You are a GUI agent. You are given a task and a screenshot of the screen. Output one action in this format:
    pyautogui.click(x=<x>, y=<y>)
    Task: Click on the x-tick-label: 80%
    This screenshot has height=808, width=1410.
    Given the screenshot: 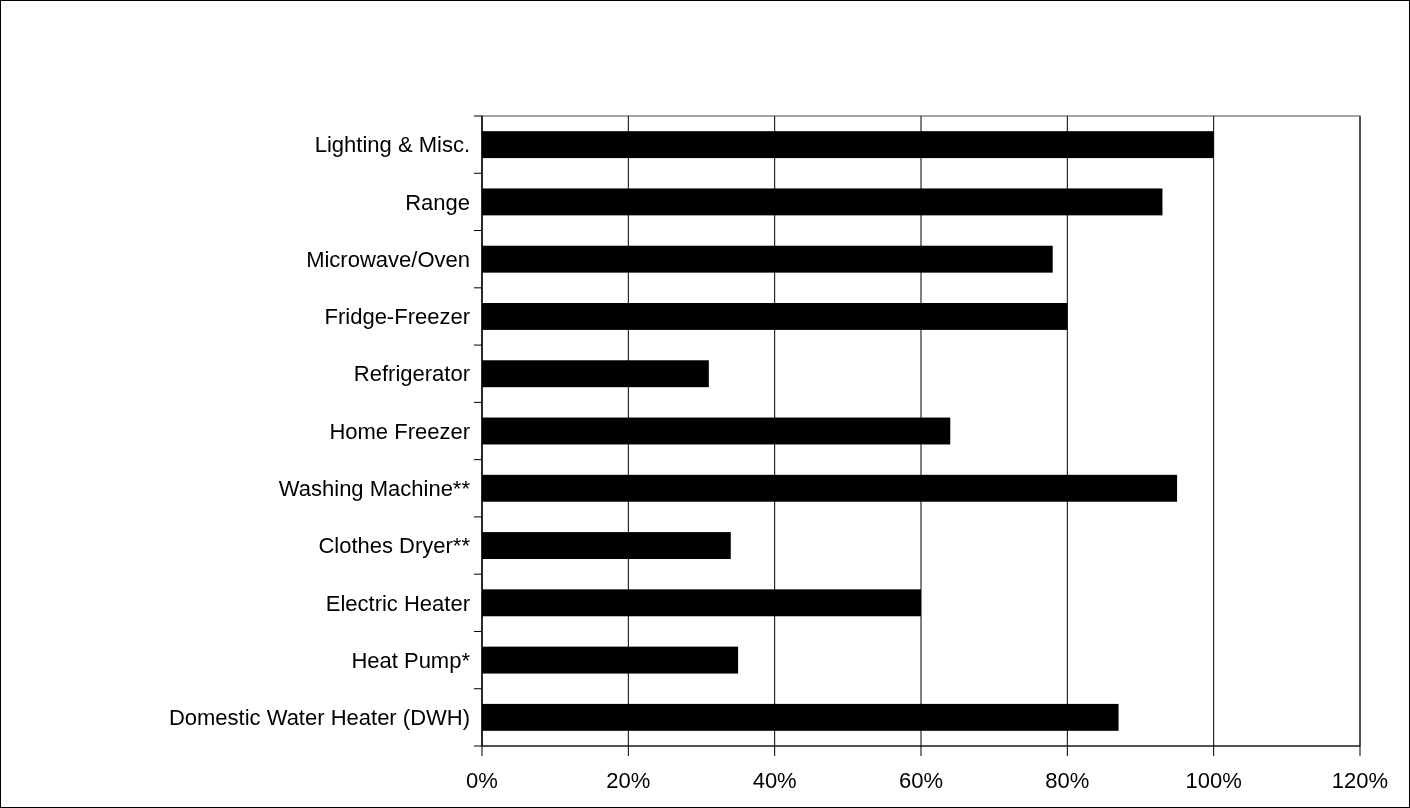 What is the action you would take?
    pyautogui.click(x=1067, y=780)
    